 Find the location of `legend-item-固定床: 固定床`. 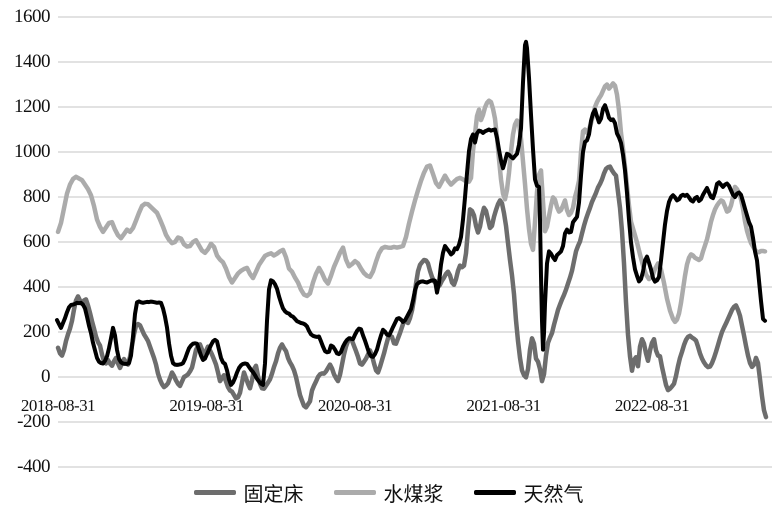

legend-item-固定床: 固定床 is located at coordinates (248, 492).